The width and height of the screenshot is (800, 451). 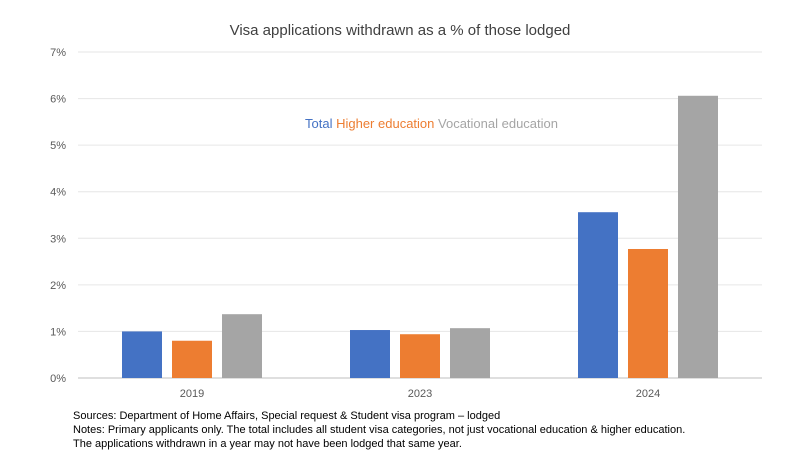 What do you see at coordinates (698, 236) in the screenshot?
I see `bar-vocational-education-2024` at bounding box center [698, 236].